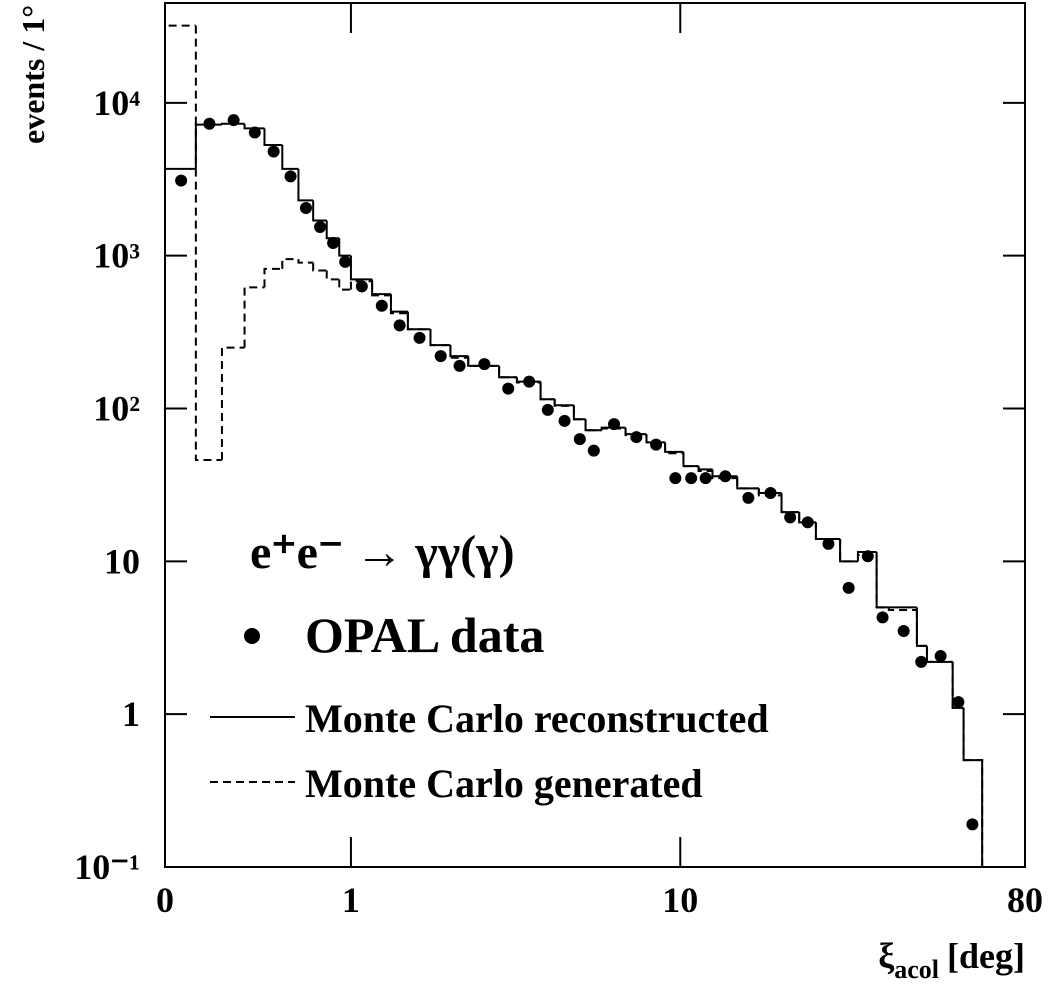 This screenshot has width=1056, height=987. What do you see at coordinates (424, 635) in the screenshot?
I see `legend-entry: OPAL data` at bounding box center [424, 635].